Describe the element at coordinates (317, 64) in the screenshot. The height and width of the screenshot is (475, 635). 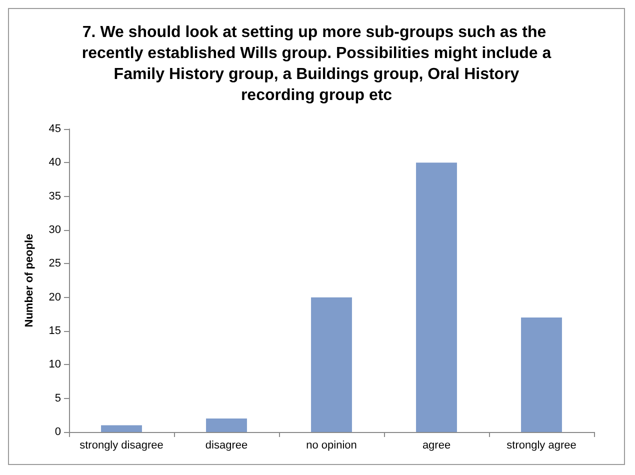
I see `chart-title: 7. We should look at setting up more sub-groups such as the recently established Wills group. Possibilities might include a Family History group, a Buildings group, Oral History recording group etc` at that location.